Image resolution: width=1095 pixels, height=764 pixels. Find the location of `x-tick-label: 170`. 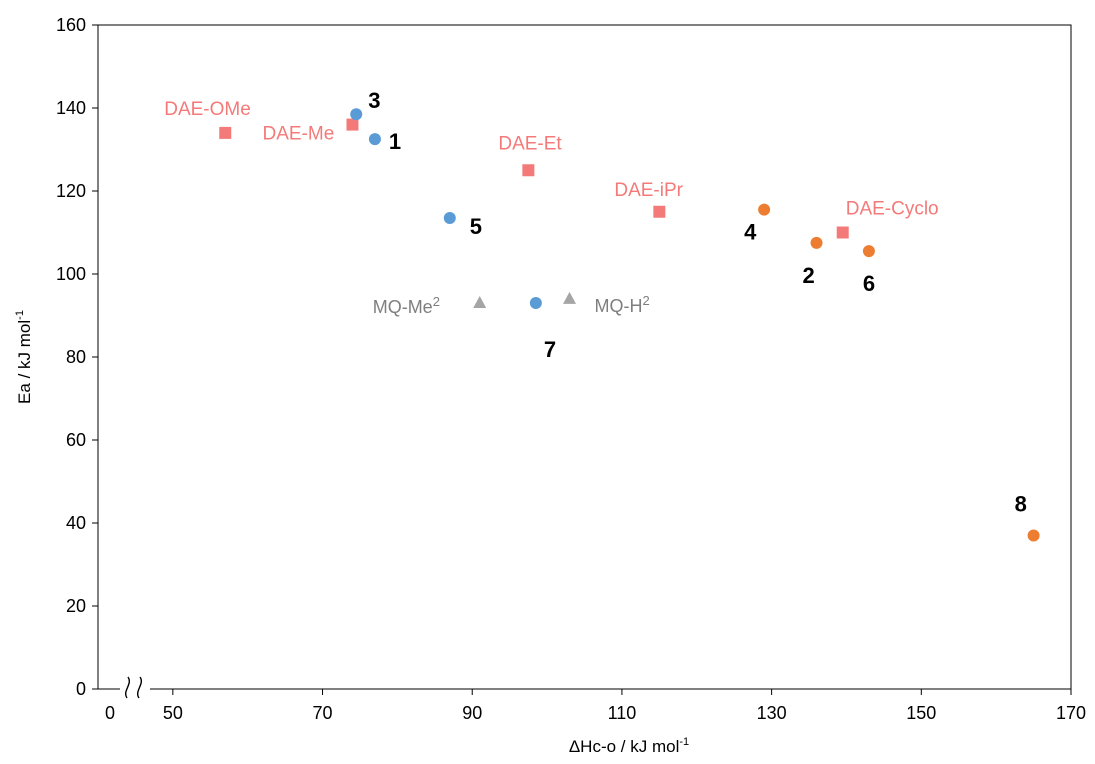

x-tick-label: 170 is located at coordinates (1071, 713).